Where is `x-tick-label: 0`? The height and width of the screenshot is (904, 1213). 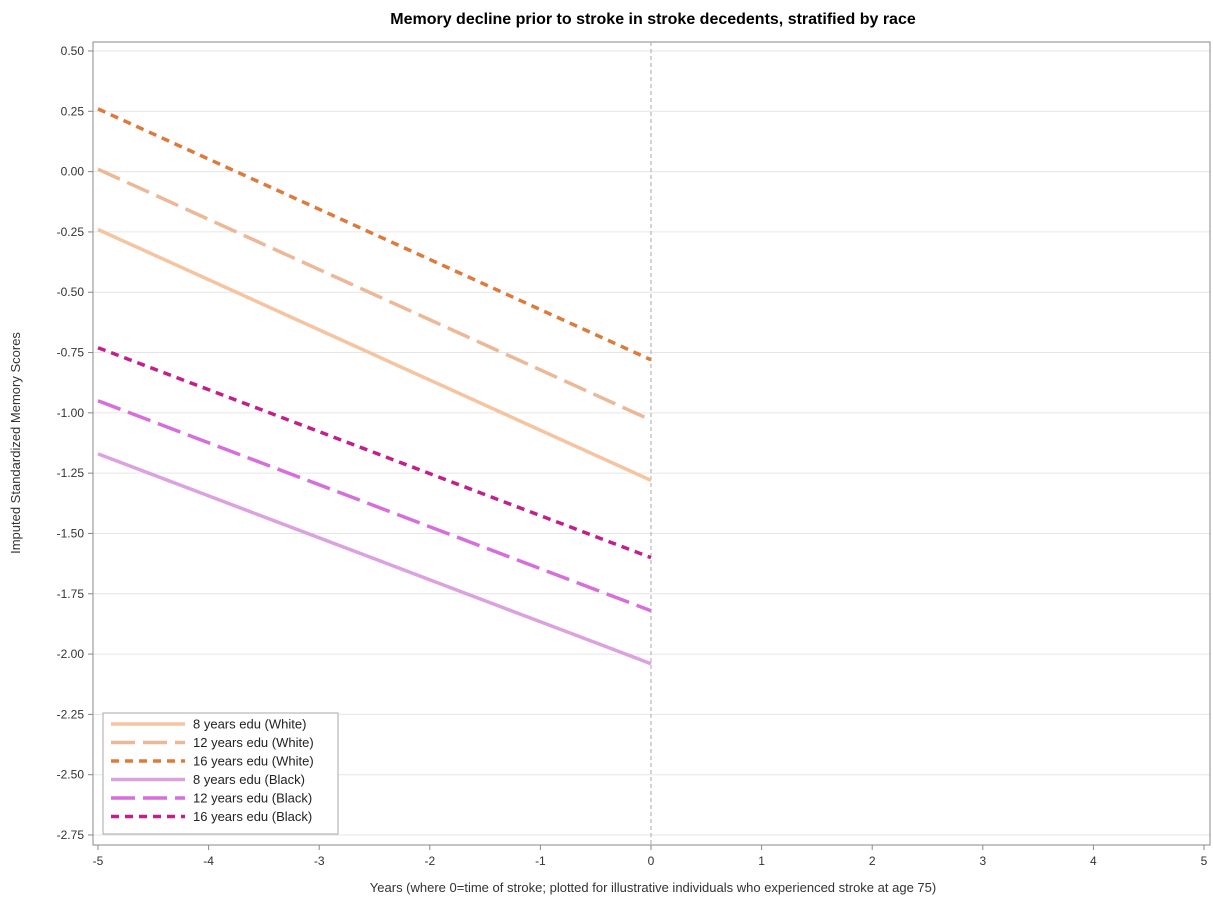
x-tick-label: 0 is located at coordinates (651, 861).